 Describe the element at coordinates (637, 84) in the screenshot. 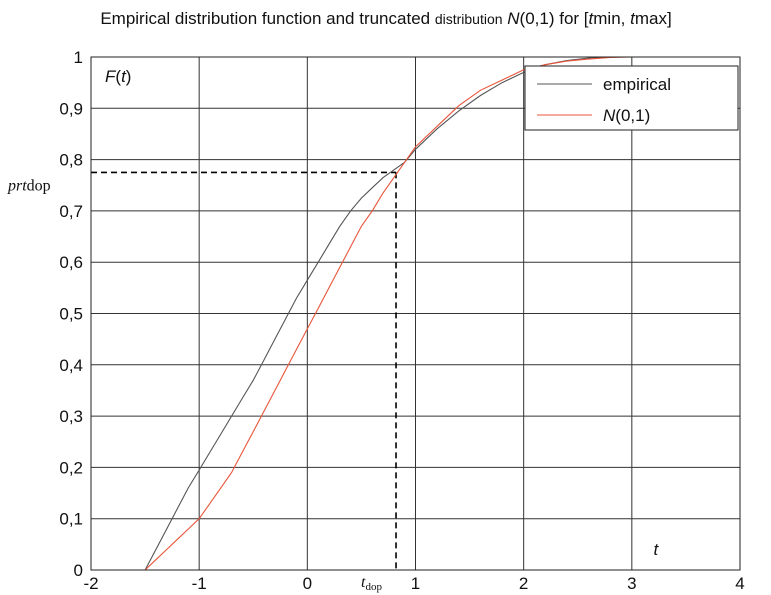

I see `legend-label-empirical: empirical` at that location.